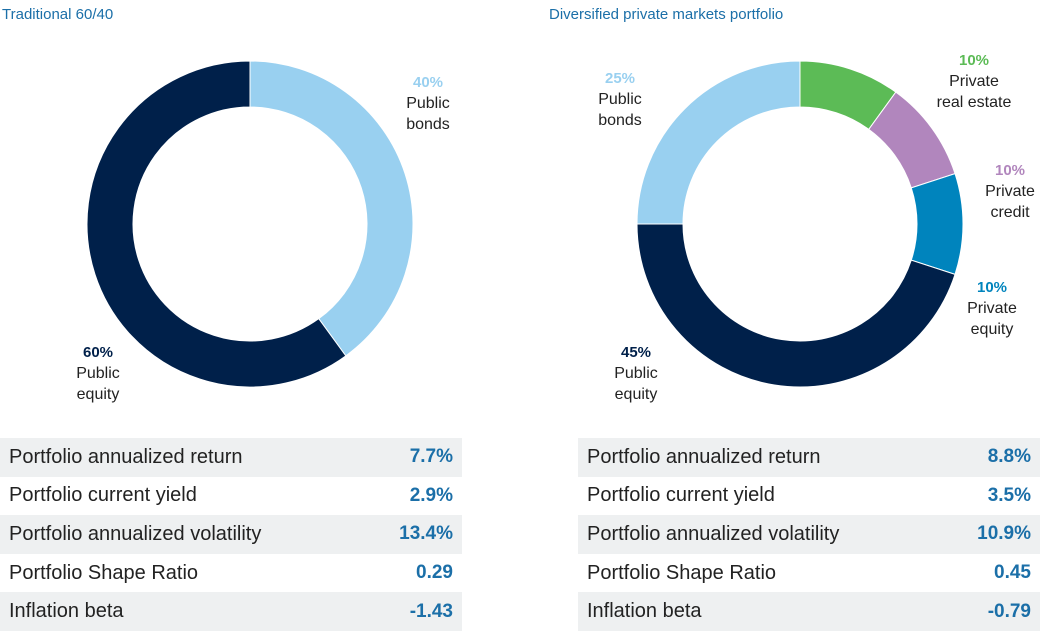 Image resolution: width=1053 pixels, height=640 pixels. What do you see at coordinates (1010, 170) in the screenshot?
I see `right-label-private-credit-pct: 10%` at bounding box center [1010, 170].